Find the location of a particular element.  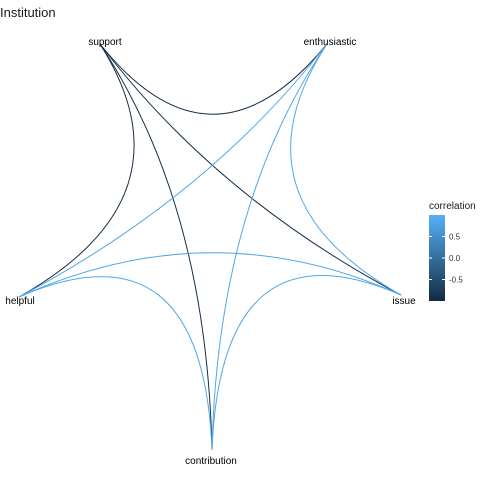

edge-helpful-issue is located at coordinates (210, 275).